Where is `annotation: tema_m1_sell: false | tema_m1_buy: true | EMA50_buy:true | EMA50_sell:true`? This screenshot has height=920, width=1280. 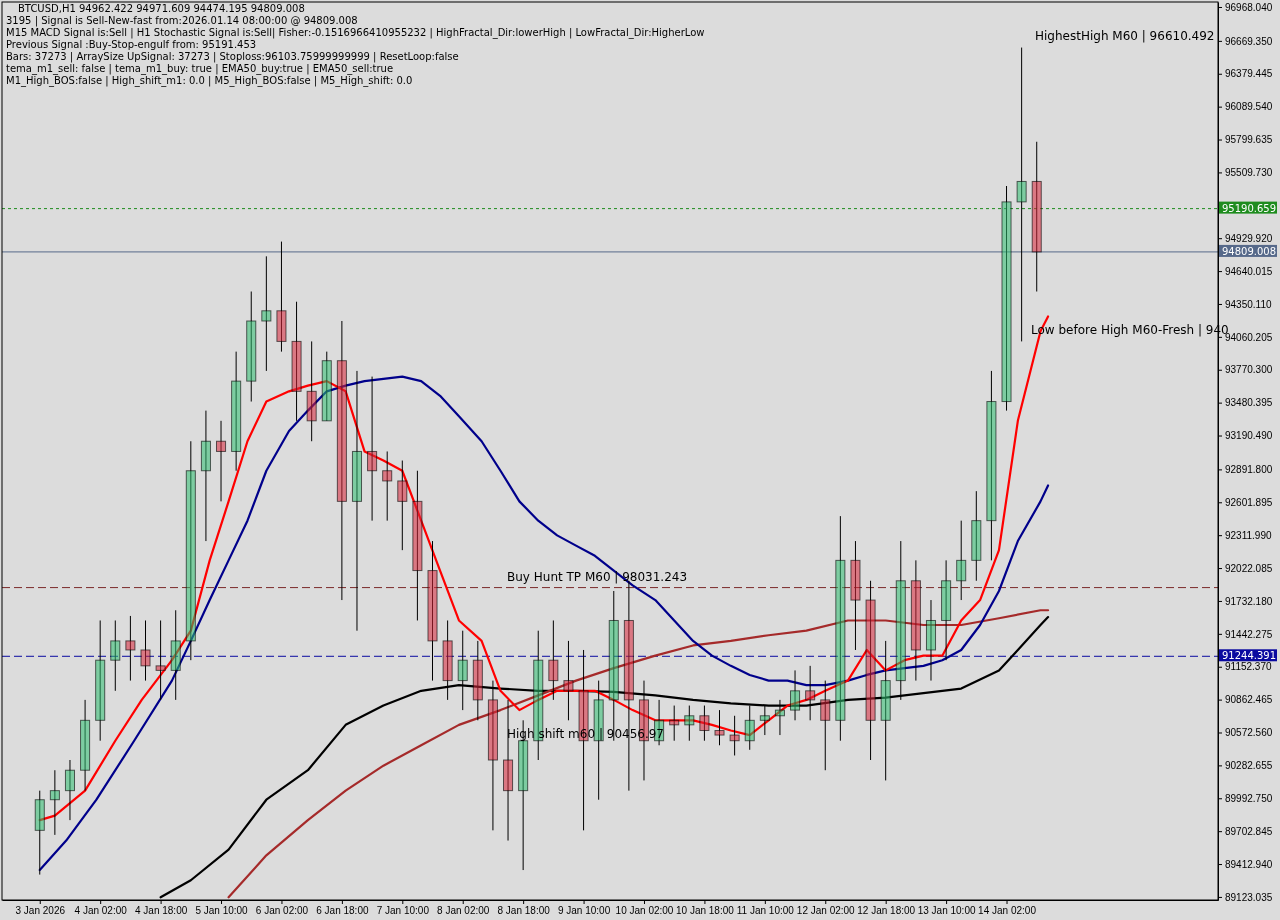
annotation: tema_m1_sell: false | tema_m1_buy: true | EMA50_buy:true | EMA50_sell:true is located at coordinates (200, 69).